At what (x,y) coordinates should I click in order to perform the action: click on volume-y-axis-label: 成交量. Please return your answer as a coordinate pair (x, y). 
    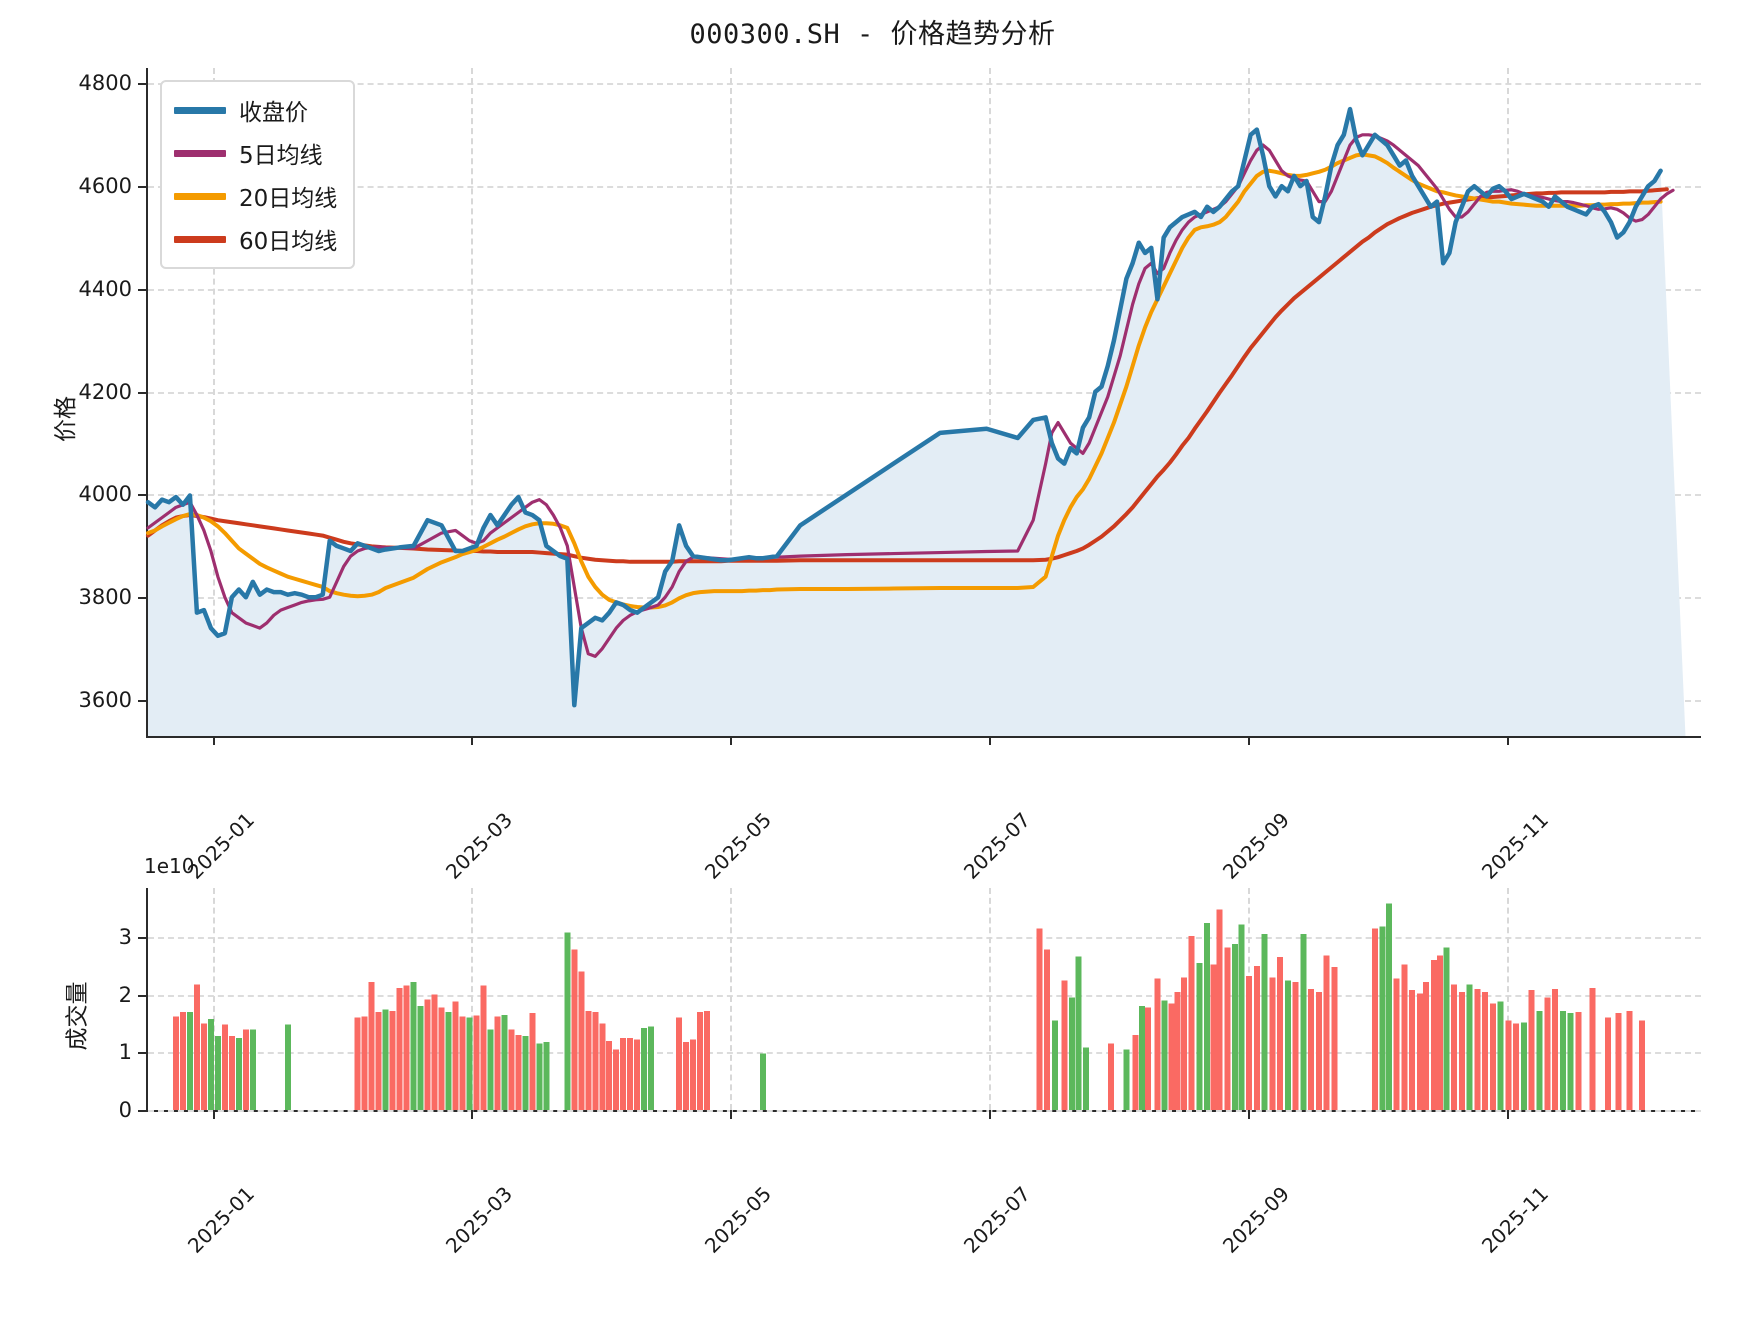
    Looking at the image, I should click on (77, 1016).